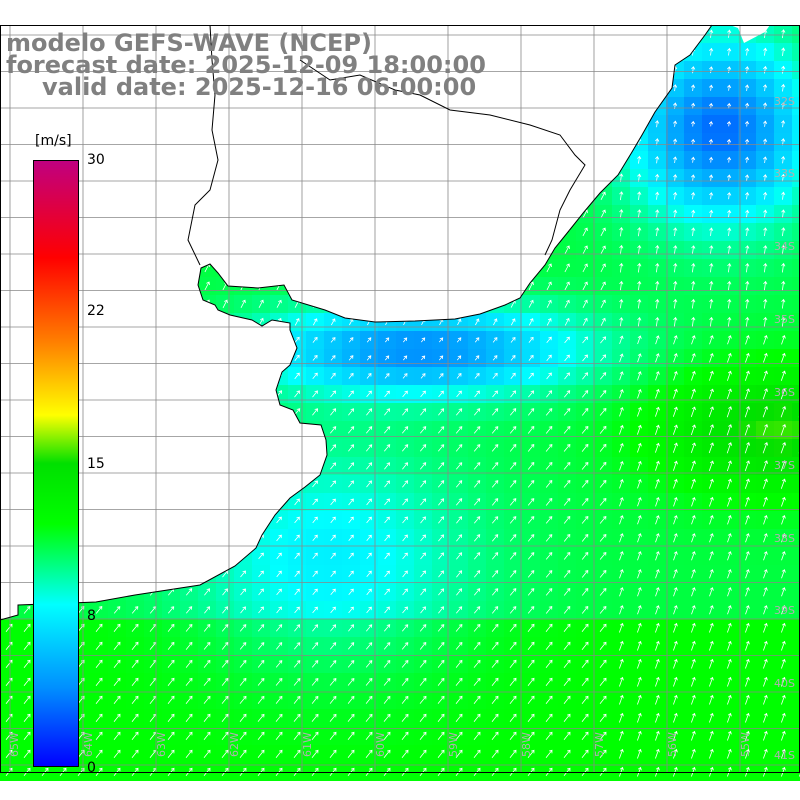 The image size is (800, 800). What do you see at coordinates (88, 744) in the screenshot?
I see `lon-label: 64W` at bounding box center [88, 744].